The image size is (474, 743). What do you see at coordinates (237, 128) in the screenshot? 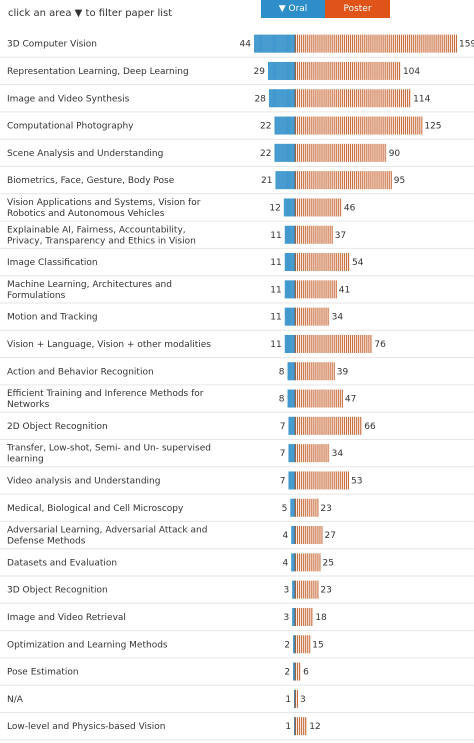
I see `chart-row: Computational Photography 22 125` at bounding box center [237, 128].